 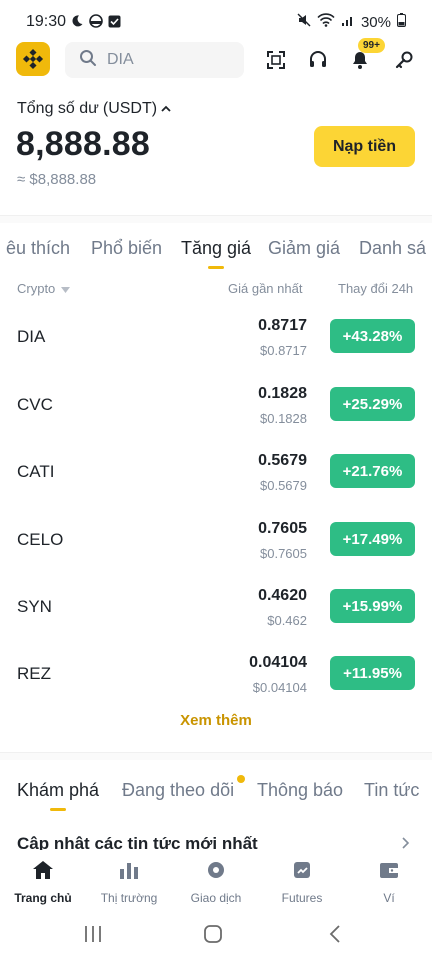 I want to click on active-tab-indicator, so click(x=216, y=267).